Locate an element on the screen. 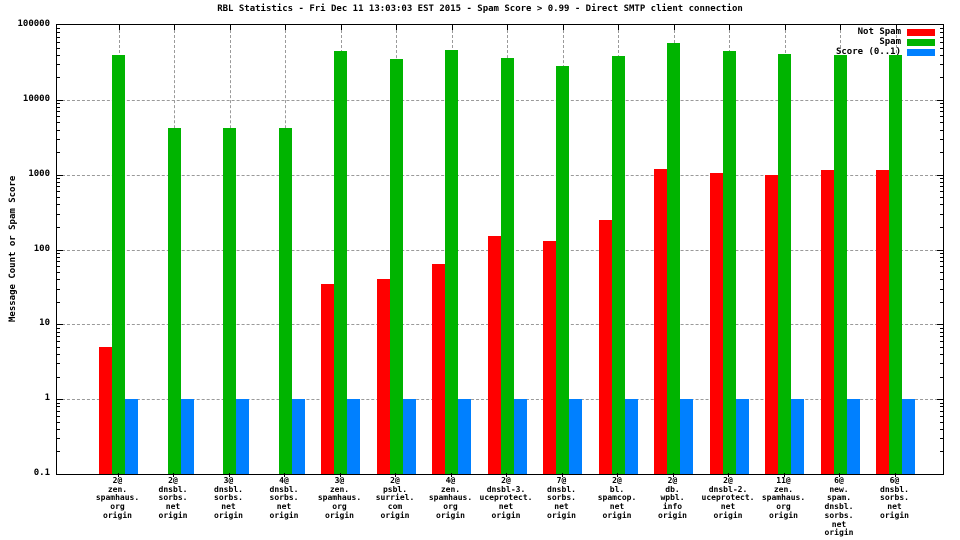  x-axis-label-line: 4@ is located at coordinates (284, 480).